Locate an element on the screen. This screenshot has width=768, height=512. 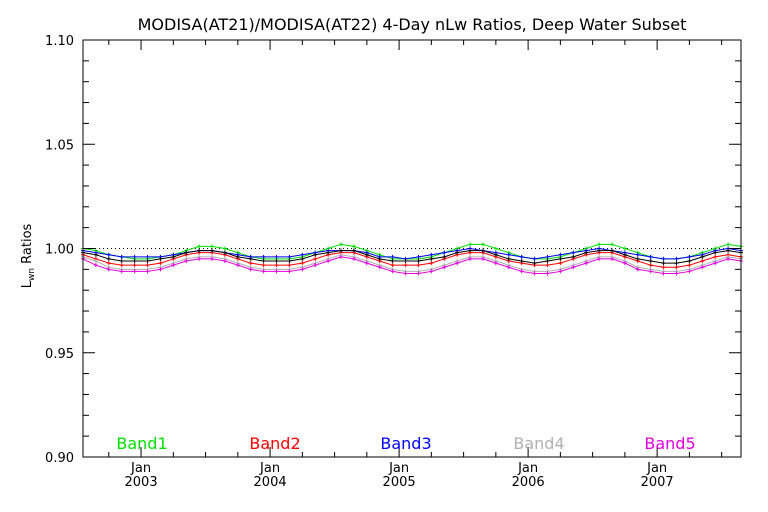
y-tick-label: 1.00 is located at coordinates (59, 250).